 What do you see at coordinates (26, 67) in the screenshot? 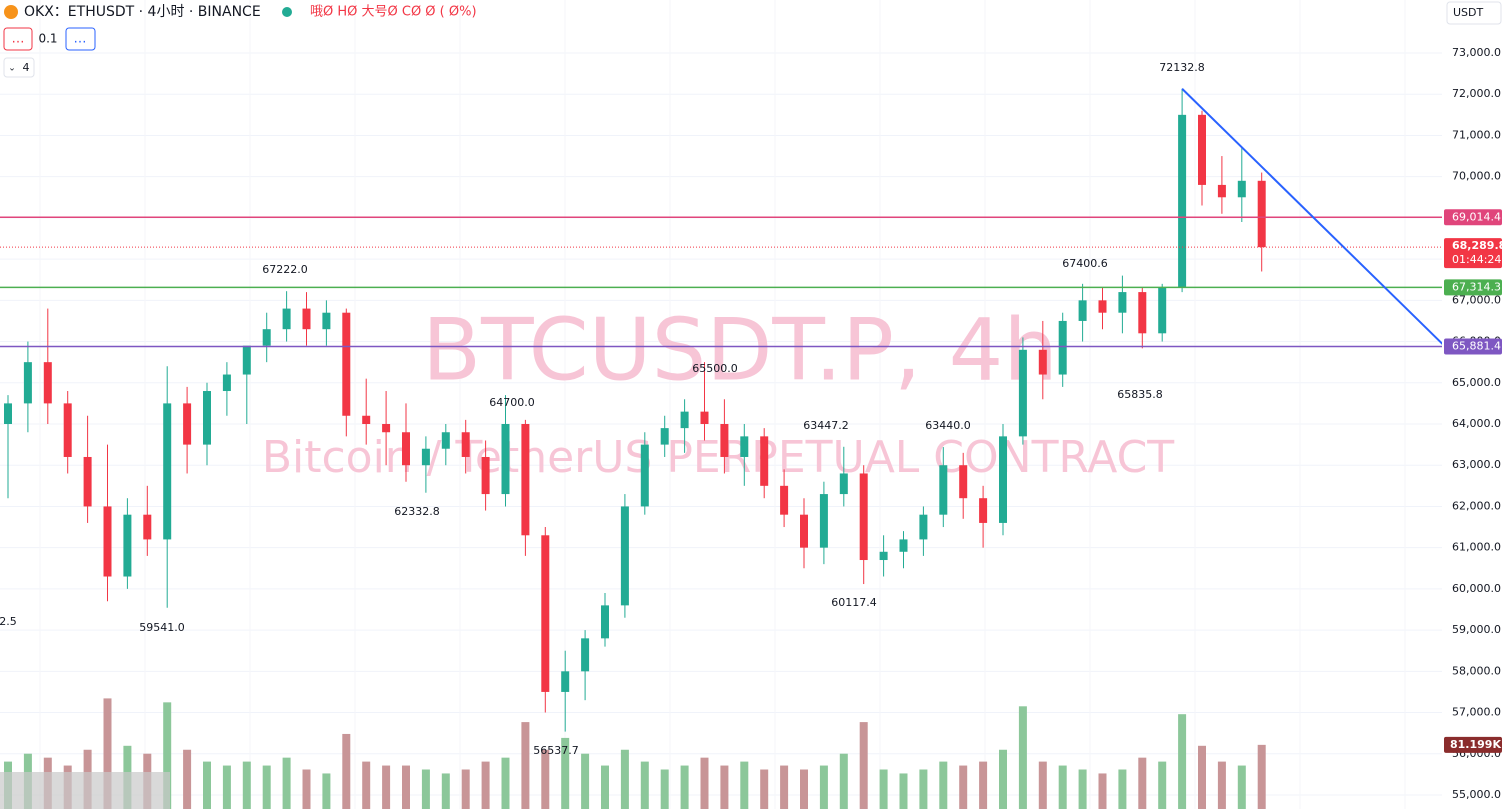
I see `collapse-count: 4` at bounding box center [26, 67].